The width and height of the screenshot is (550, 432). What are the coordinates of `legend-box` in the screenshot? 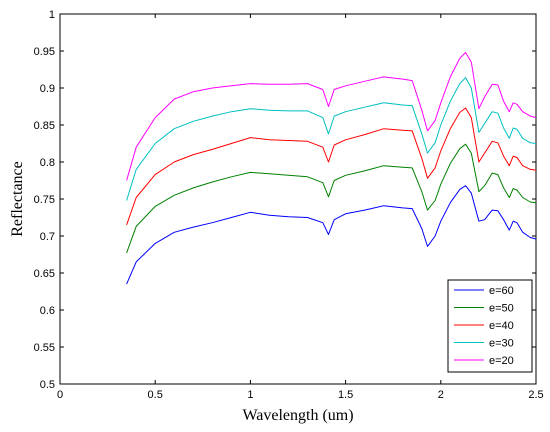 It's located at (490, 326).